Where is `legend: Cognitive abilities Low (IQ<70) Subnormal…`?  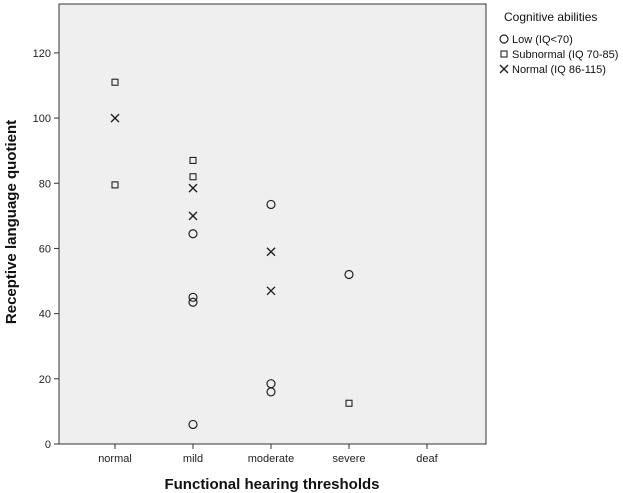
legend: Cognitive abilities Low (IQ<70) Subnormal… is located at coordinates (558, 43).